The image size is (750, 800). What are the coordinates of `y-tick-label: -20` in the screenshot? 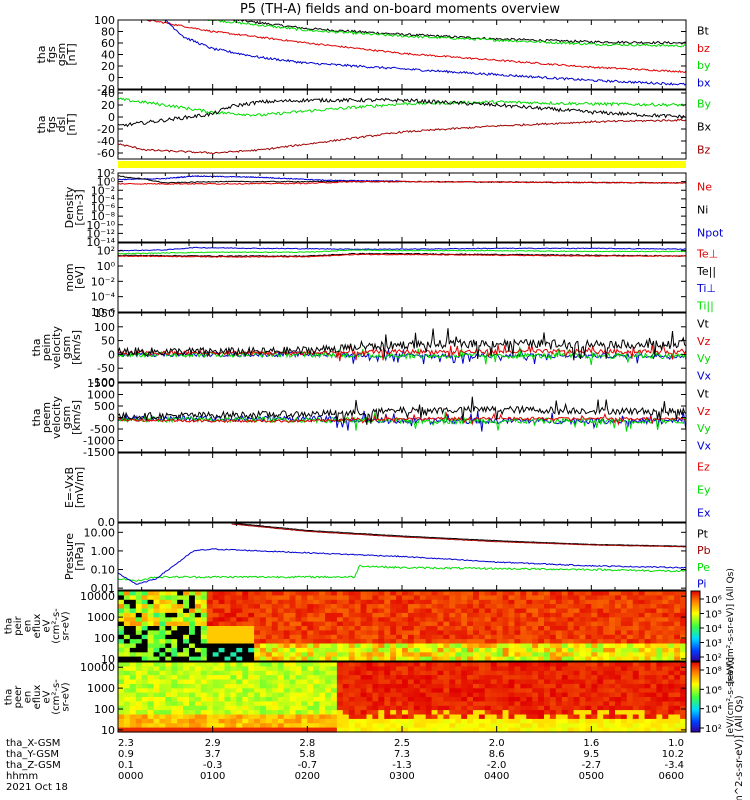 It's located at (106, 89).